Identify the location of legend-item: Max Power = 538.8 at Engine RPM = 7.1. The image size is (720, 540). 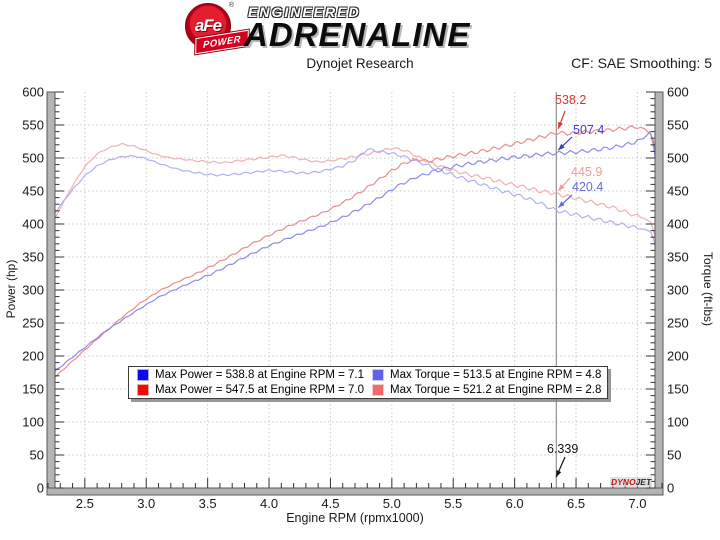
(254, 374).